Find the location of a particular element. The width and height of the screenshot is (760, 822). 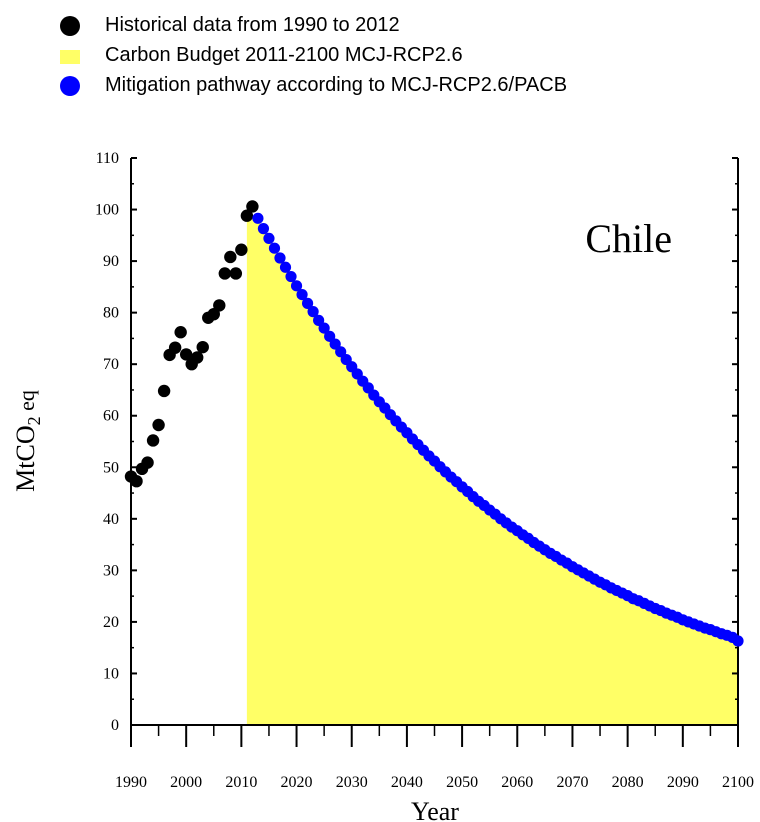

y-tick-label: 110 is located at coordinates (107, 158).